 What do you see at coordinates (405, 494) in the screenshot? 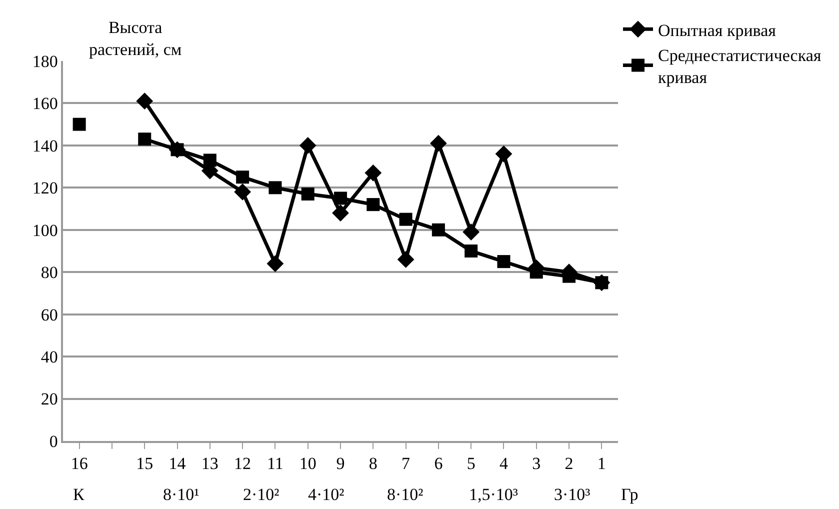
I see `text: 8·10²` at bounding box center [405, 494].